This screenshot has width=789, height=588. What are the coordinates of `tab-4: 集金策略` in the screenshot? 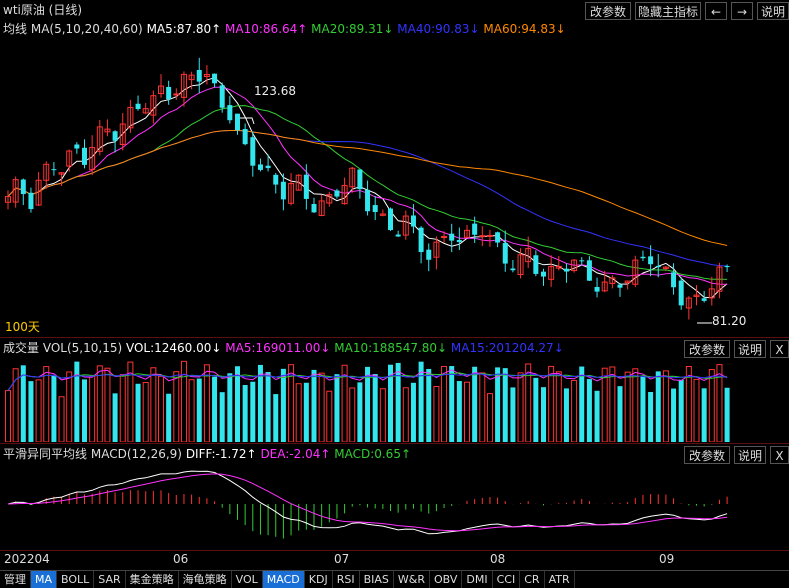 It's located at (152, 579).